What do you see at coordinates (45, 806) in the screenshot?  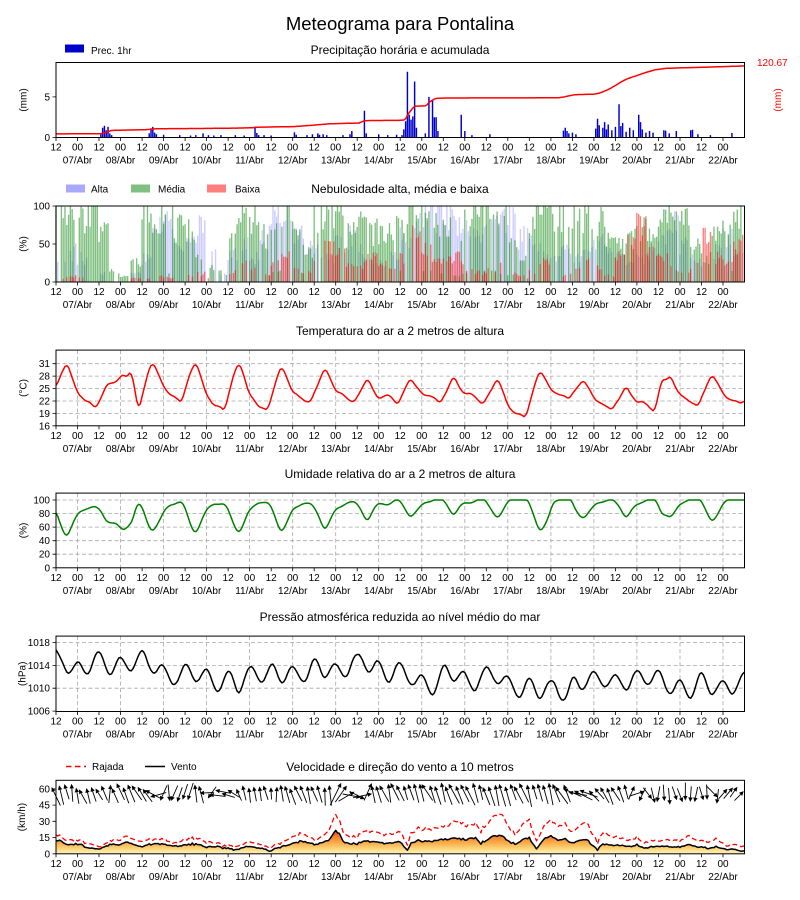 I see `svg-text: 45` at bounding box center [45, 806].